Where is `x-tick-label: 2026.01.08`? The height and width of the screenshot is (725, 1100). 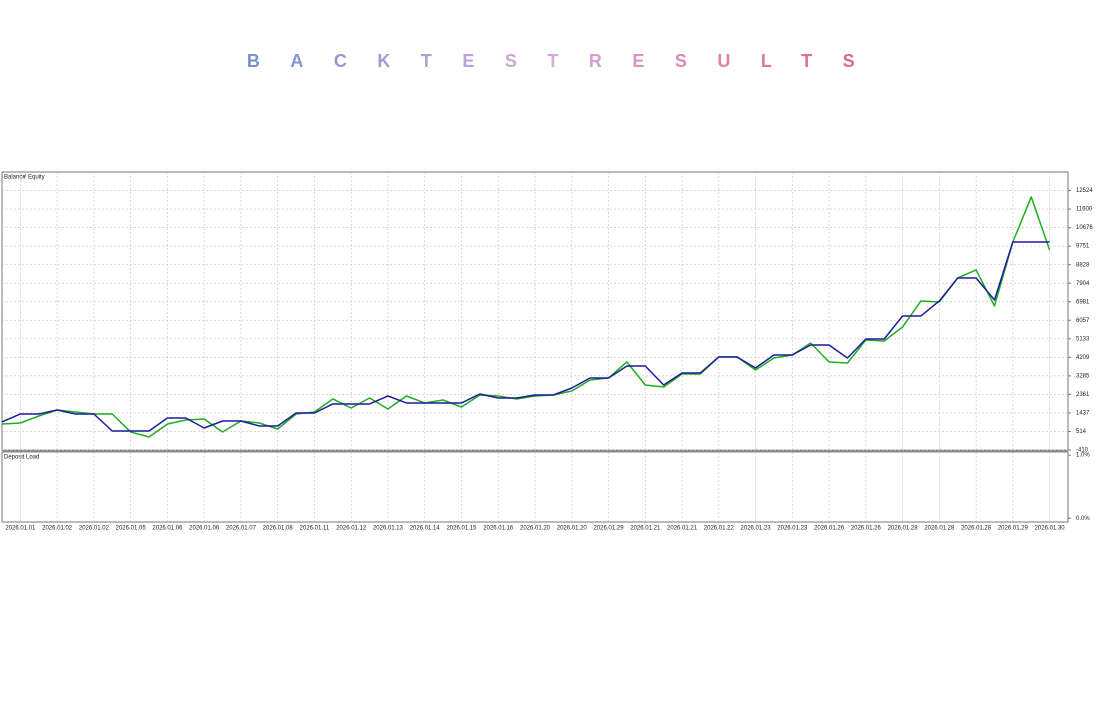
x-tick-label: 2026.01.08 is located at coordinates (278, 529).